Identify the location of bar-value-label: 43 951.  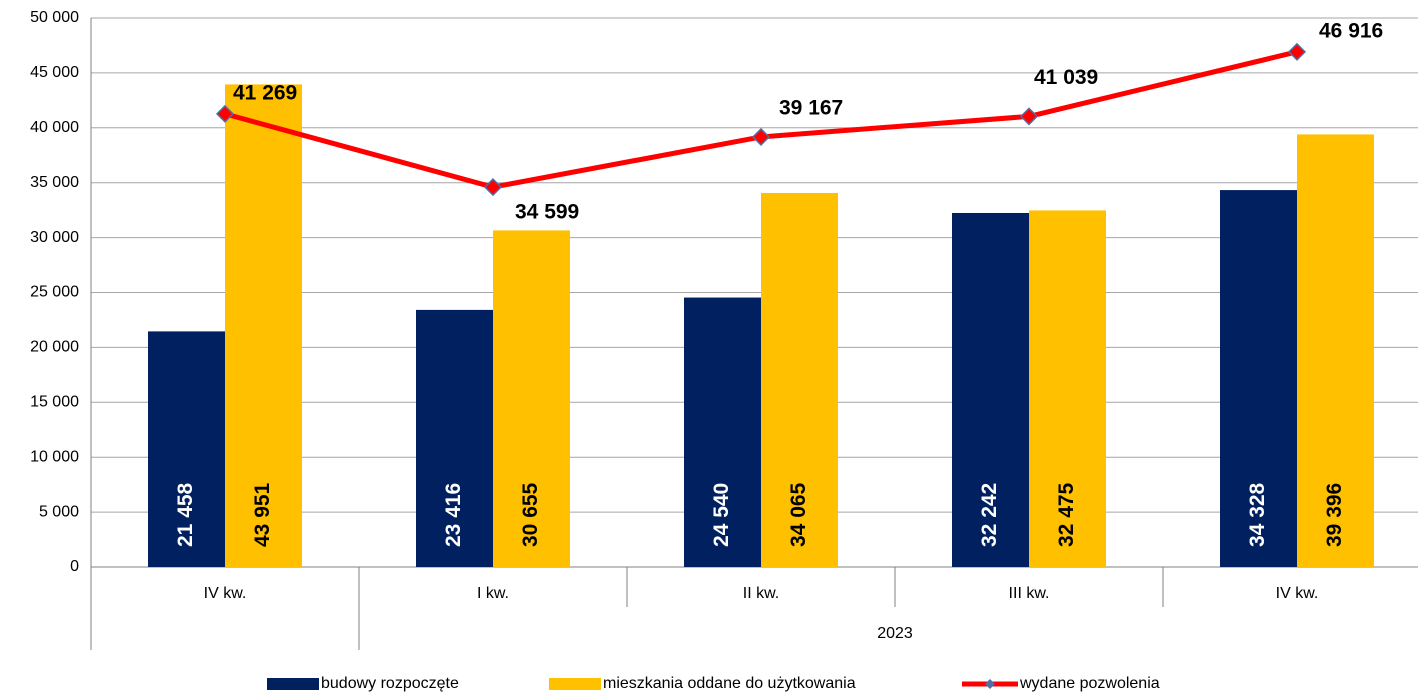
(262, 514).